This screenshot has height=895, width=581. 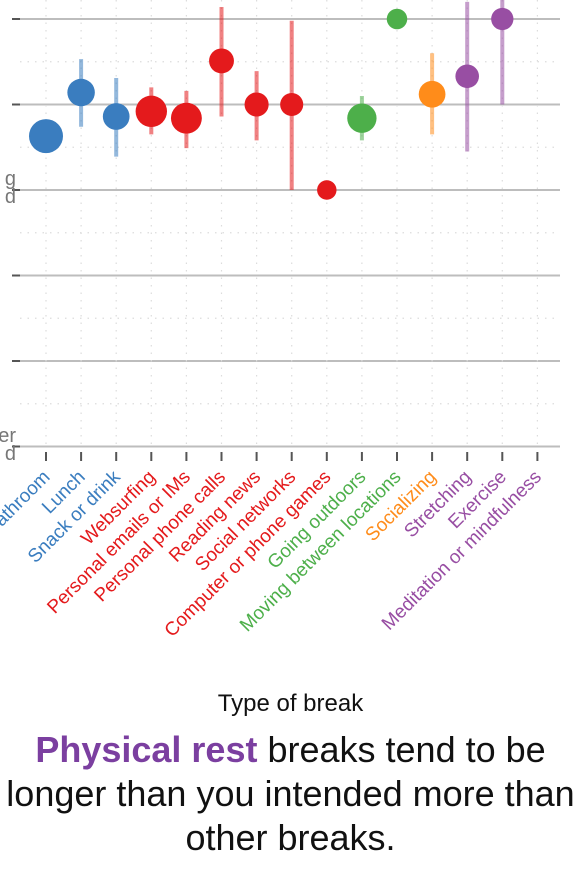 What do you see at coordinates (10, 188) in the screenshot?
I see `y-tick-label-0: g d` at bounding box center [10, 188].